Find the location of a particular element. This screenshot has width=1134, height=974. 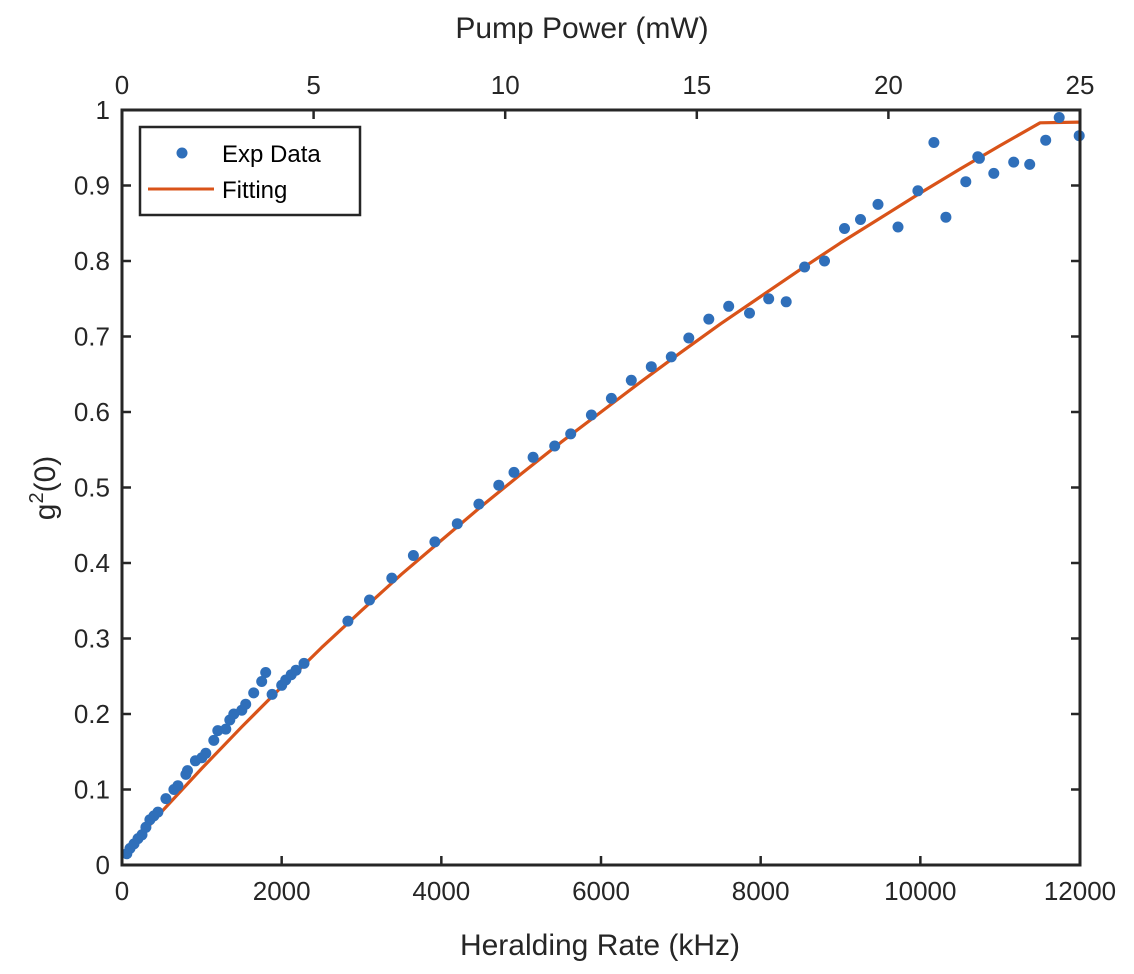

x-tick-label: 8000 is located at coordinates (761, 891).